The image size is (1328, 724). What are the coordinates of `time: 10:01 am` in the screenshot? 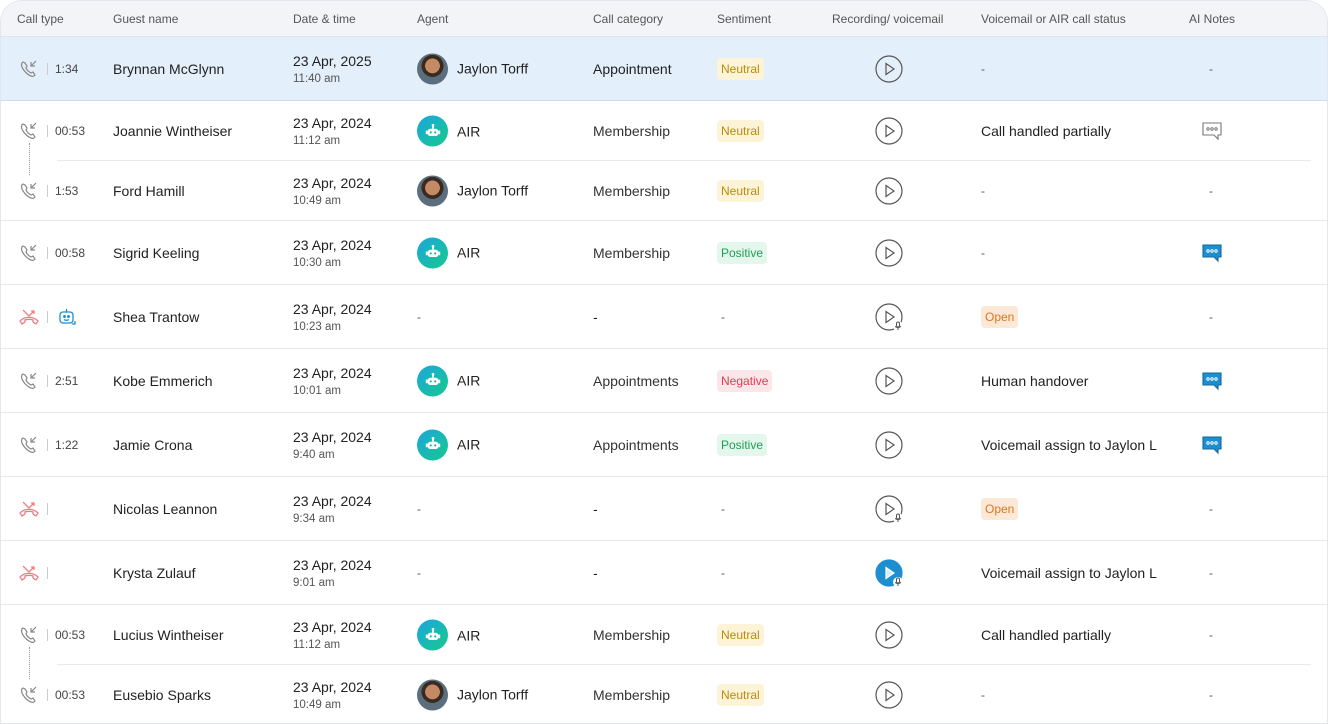 It's located at (317, 390).